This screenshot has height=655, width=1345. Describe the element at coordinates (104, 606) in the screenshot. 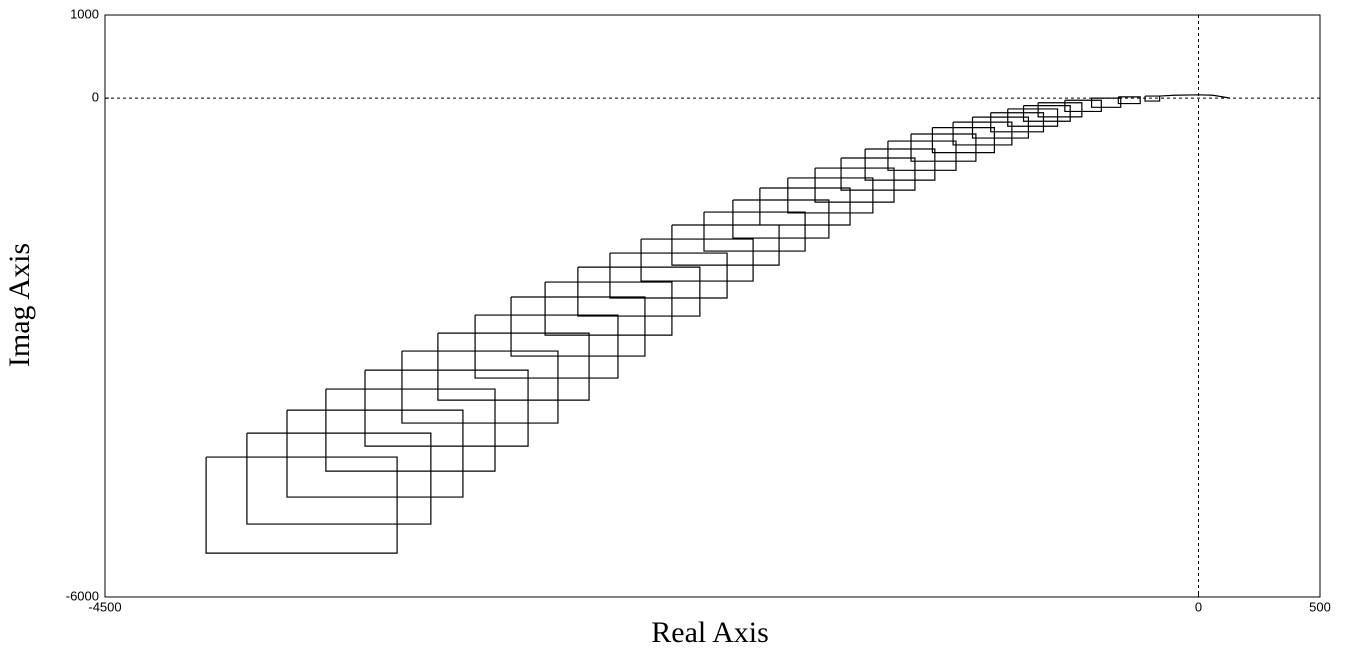

I see `x-tick-label: -4500` at that location.